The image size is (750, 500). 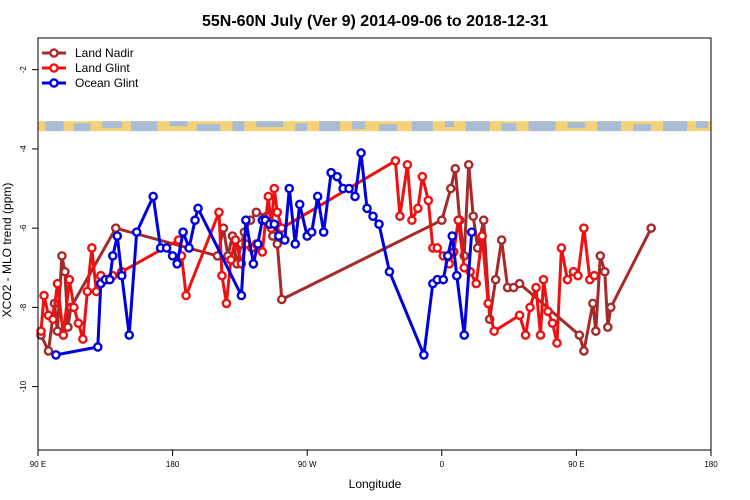 What do you see at coordinates (104, 53) in the screenshot?
I see `legend-label-land-nadir: Land Nadir` at bounding box center [104, 53].